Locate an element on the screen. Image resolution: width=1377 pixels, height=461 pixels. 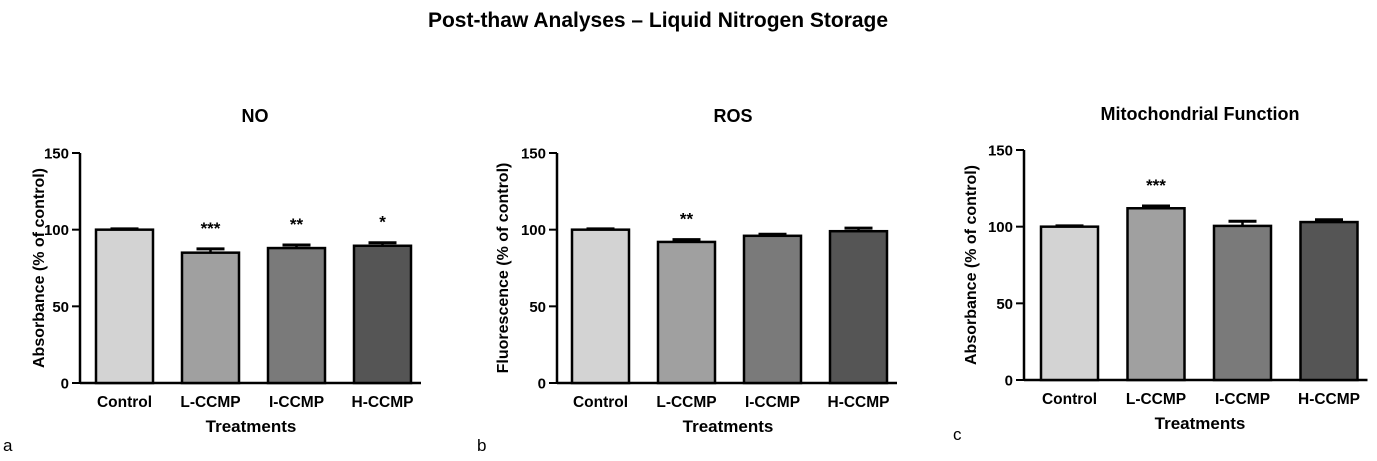
chart-title: ROS is located at coordinates (732, 116).